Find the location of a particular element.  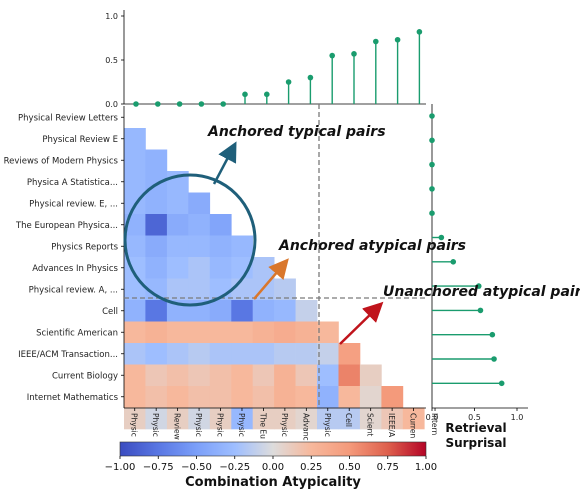

right-panel: 0.0 0.5 1.0 Retrieval Surprisal is located at coordinates (477, 277).